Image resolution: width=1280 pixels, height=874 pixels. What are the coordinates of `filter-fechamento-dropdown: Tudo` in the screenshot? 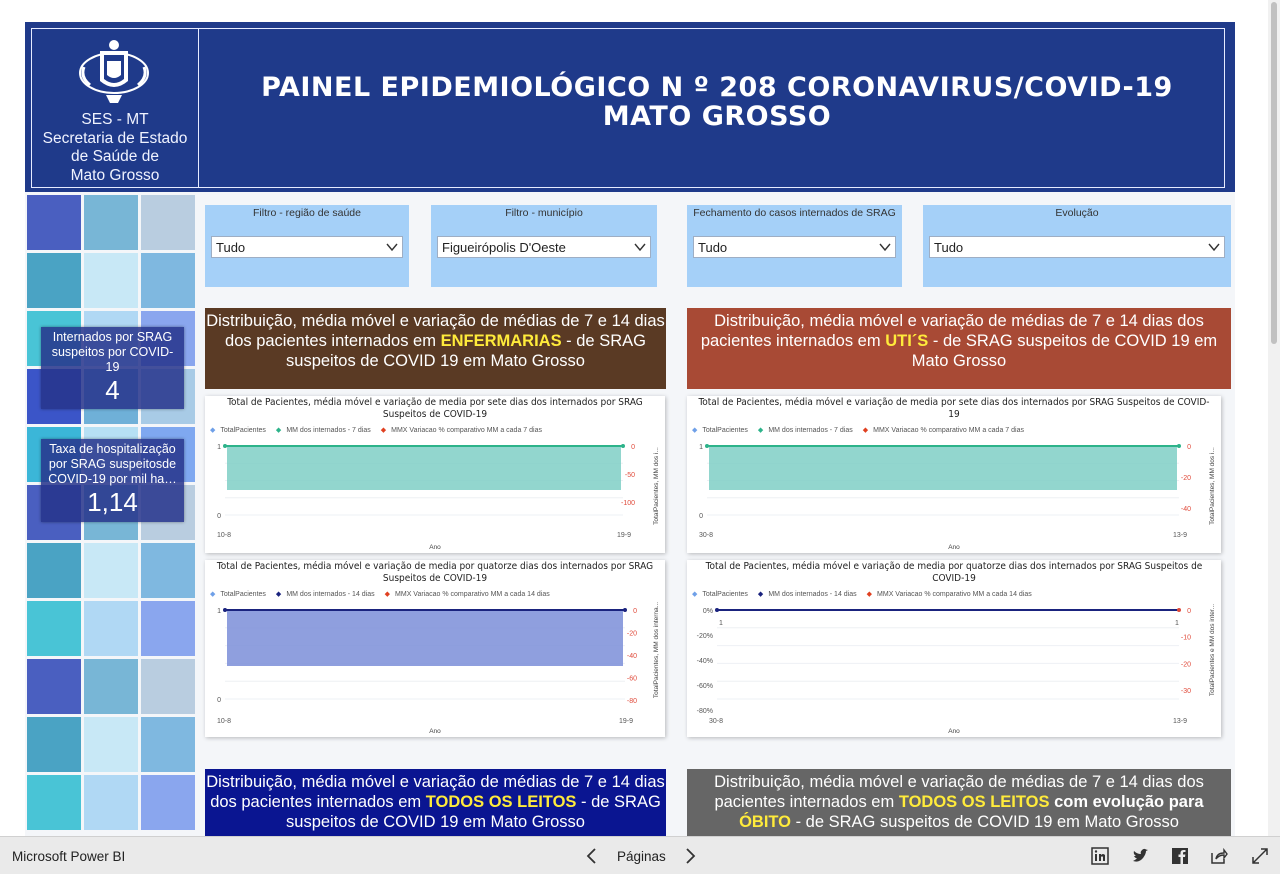 It's located at (794, 247).